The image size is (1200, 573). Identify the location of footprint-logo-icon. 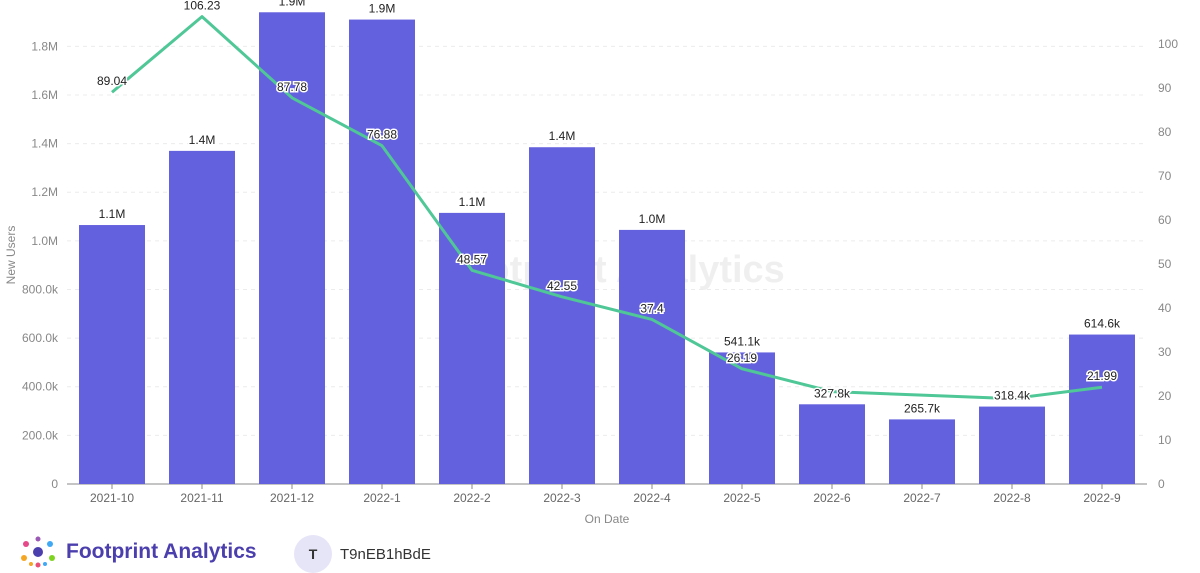
(38, 552).